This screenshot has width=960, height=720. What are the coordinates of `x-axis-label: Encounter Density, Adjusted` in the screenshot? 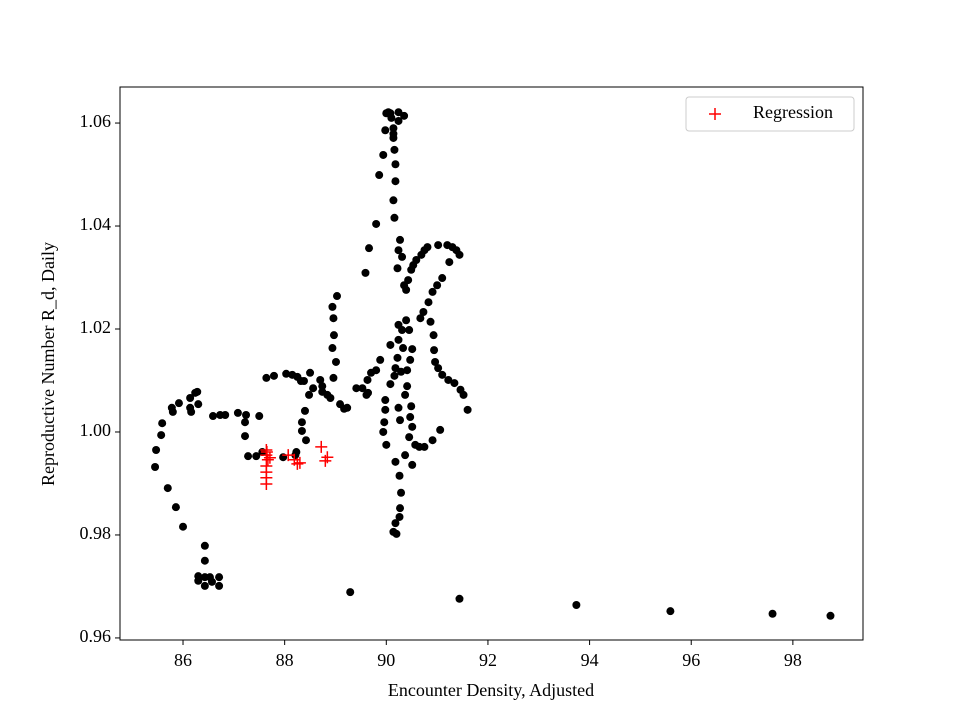 It's located at (491, 690).